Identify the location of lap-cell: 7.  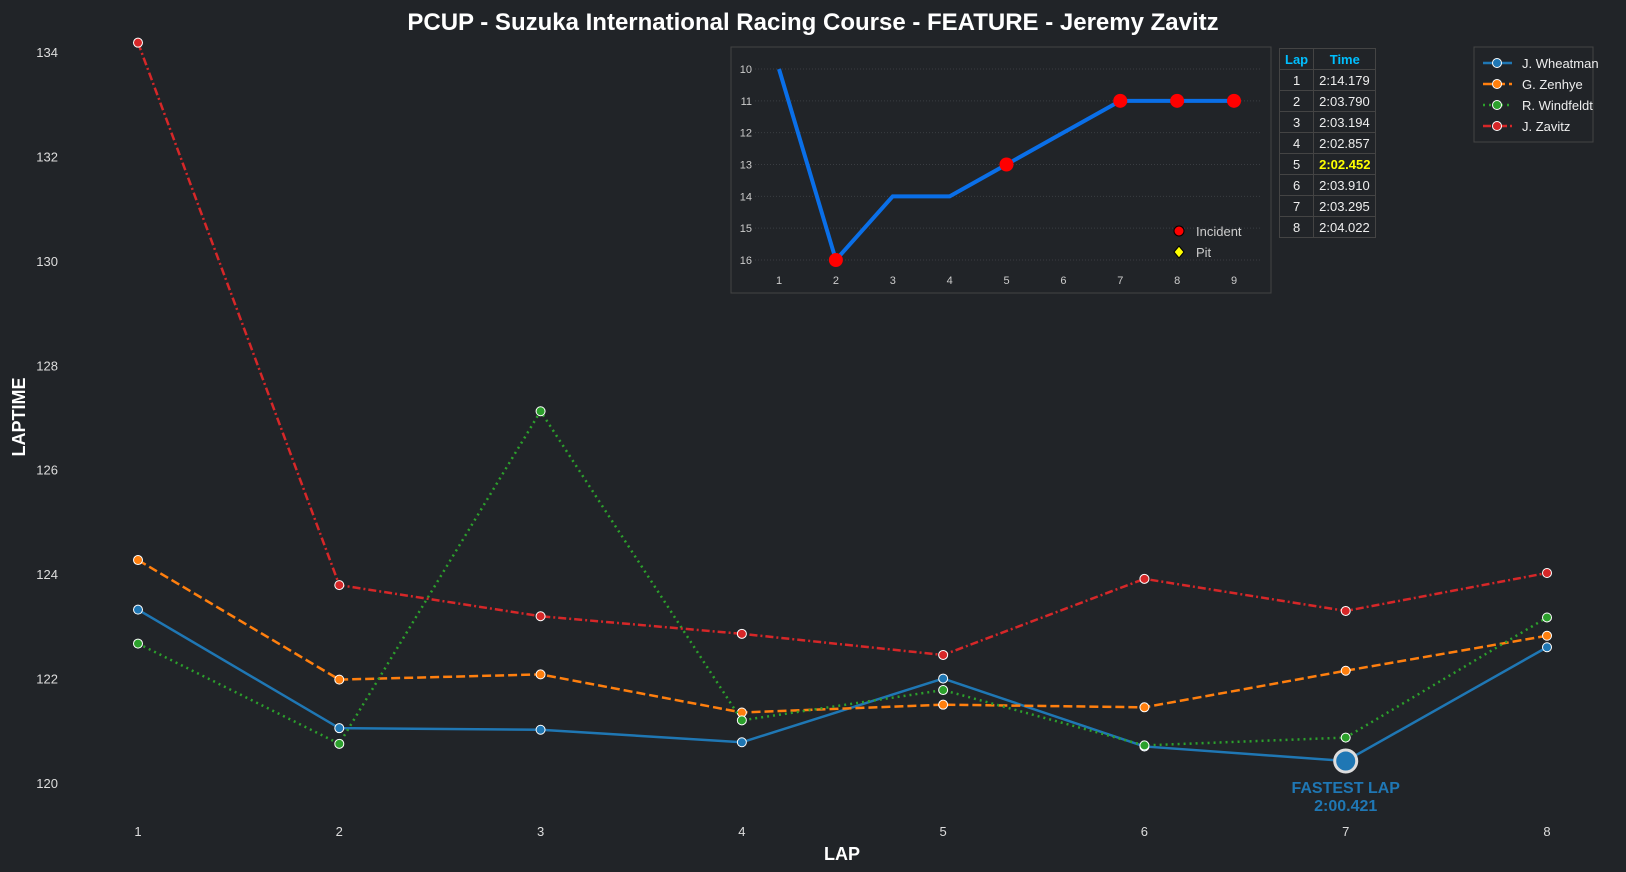
(1296, 206).